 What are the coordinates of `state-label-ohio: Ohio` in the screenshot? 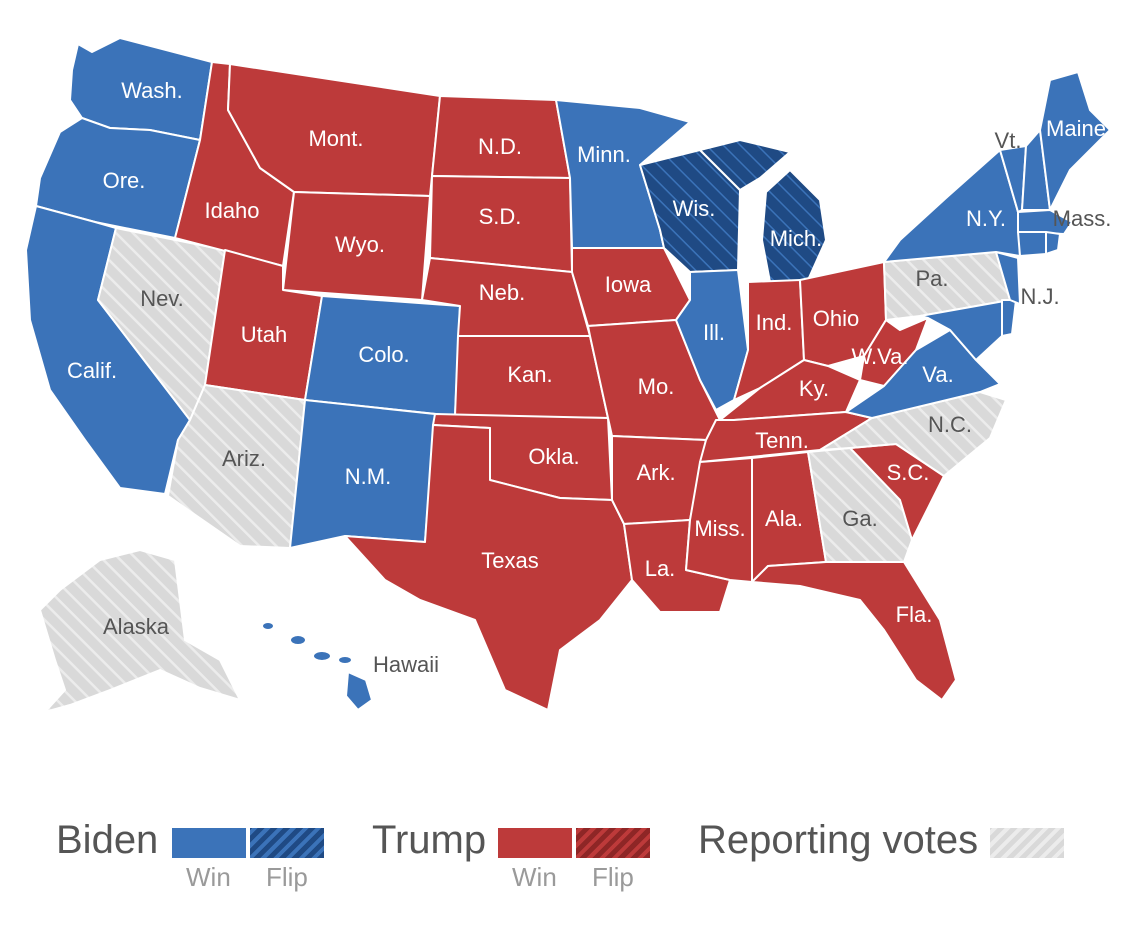 It's located at (836, 318).